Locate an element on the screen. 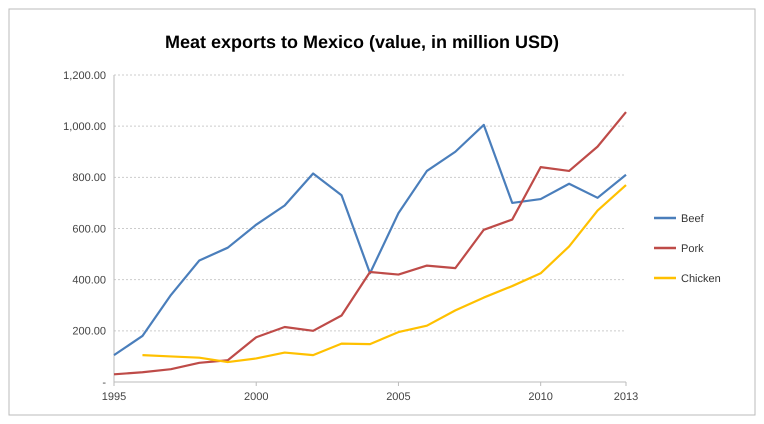 This screenshot has width=764, height=424. y-tick-label: 800.00 is located at coordinates (89, 178).